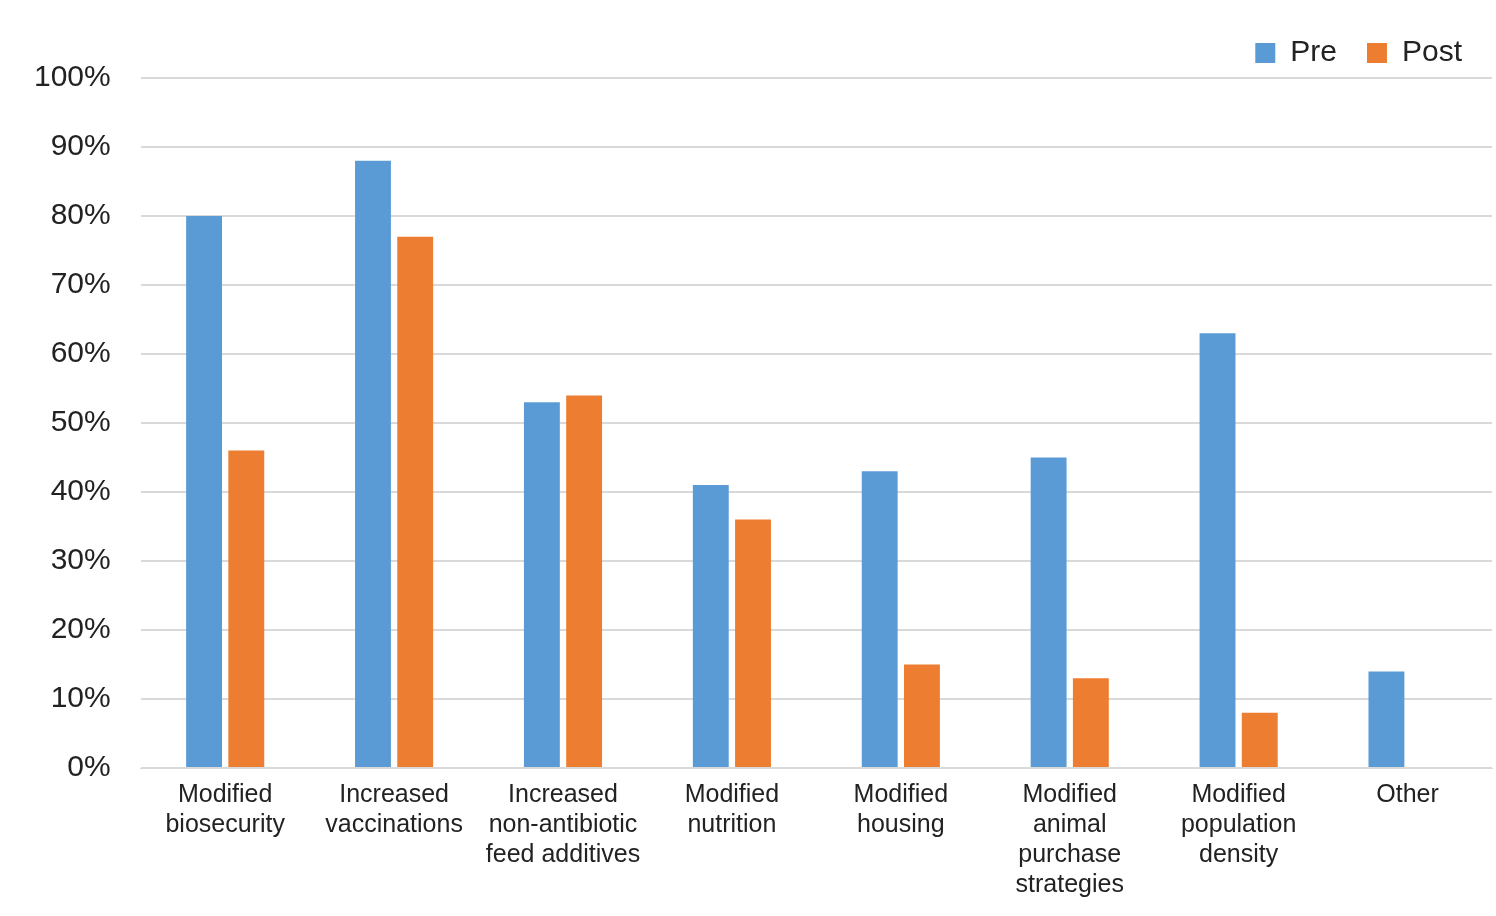 The width and height of the screenshot is (1496, 916). Describe the element at coordinates (1432, 51) in the screenshot. I see `legend-label: Post` at that location.